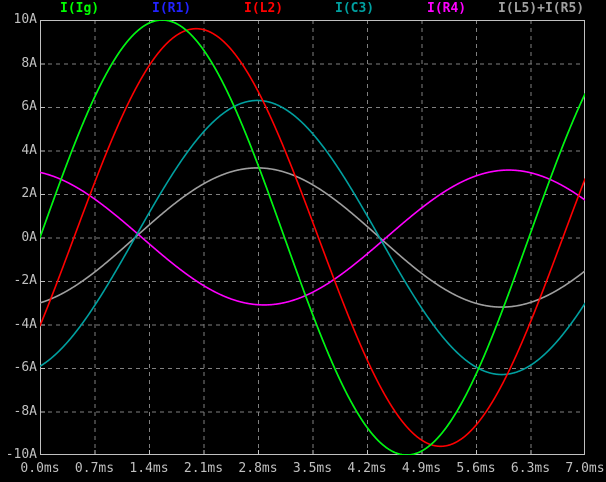 The height and width of the screenshot is (482, 606). What do you see at coordinates (421, 468) in the screenshot?
I see `x-tick-label: 4.9ms` at bounding box center [421, 468].